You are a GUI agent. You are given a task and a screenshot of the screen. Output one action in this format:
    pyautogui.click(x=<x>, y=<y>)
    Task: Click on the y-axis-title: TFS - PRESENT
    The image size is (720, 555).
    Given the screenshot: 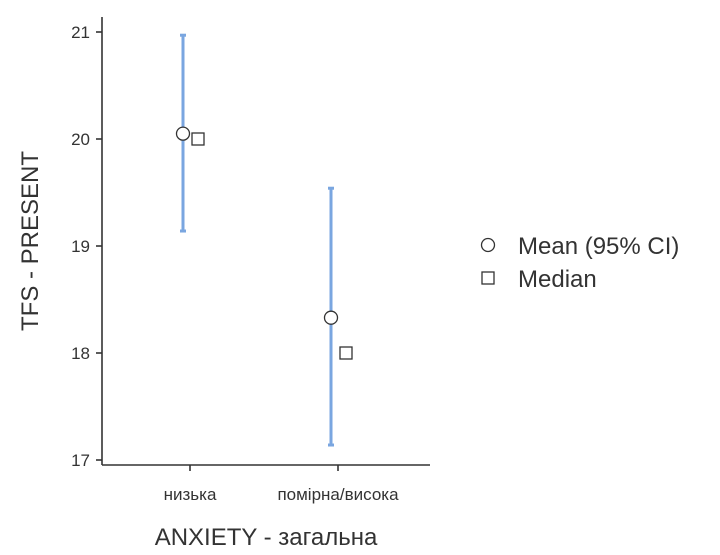 What is the action you would take?
    pyautogui.click(x=30, y=241)
    